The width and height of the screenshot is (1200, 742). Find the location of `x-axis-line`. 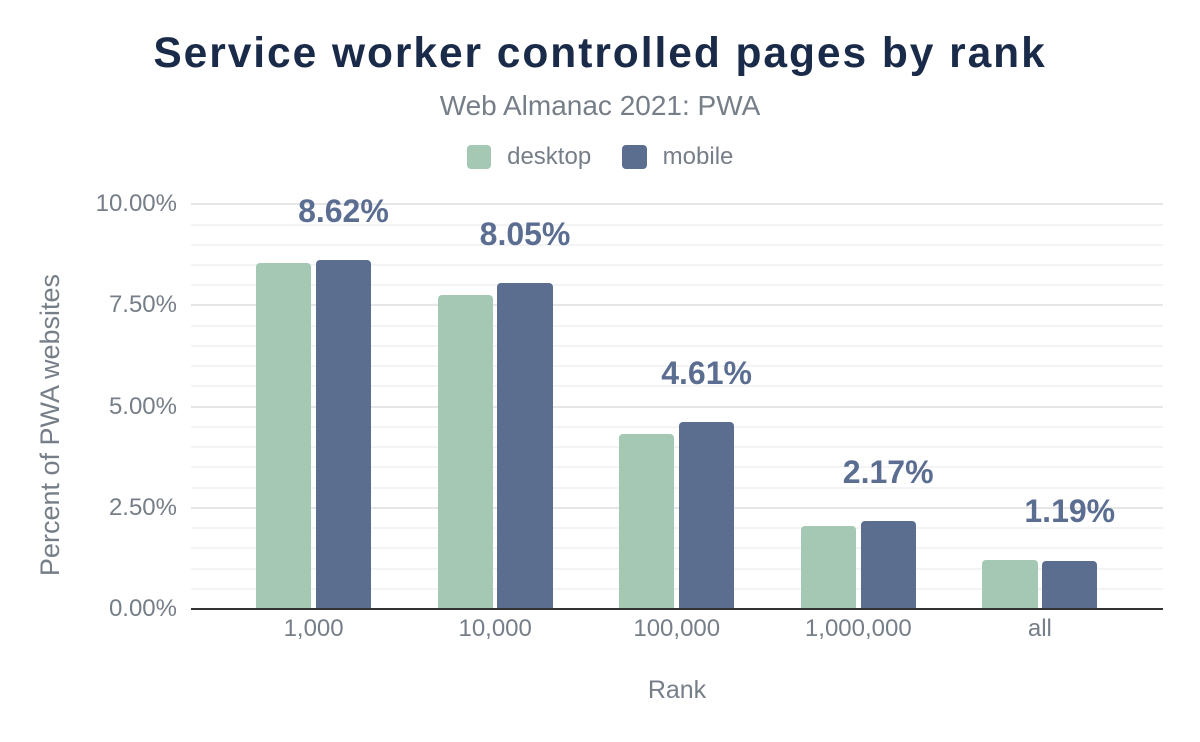

x-axis-line is located at coordinates (677, 609).